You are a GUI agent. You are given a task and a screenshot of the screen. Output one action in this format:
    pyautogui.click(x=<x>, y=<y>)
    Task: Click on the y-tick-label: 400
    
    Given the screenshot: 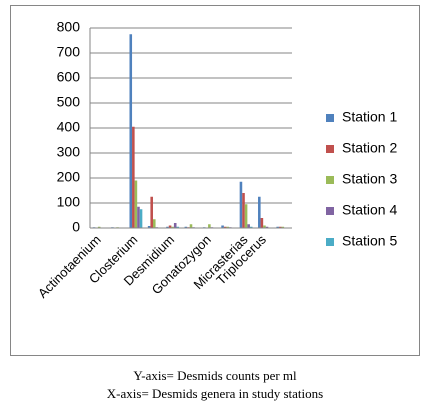 What is the action you would take?
    pyautogui.click(x=69, y=127)
    